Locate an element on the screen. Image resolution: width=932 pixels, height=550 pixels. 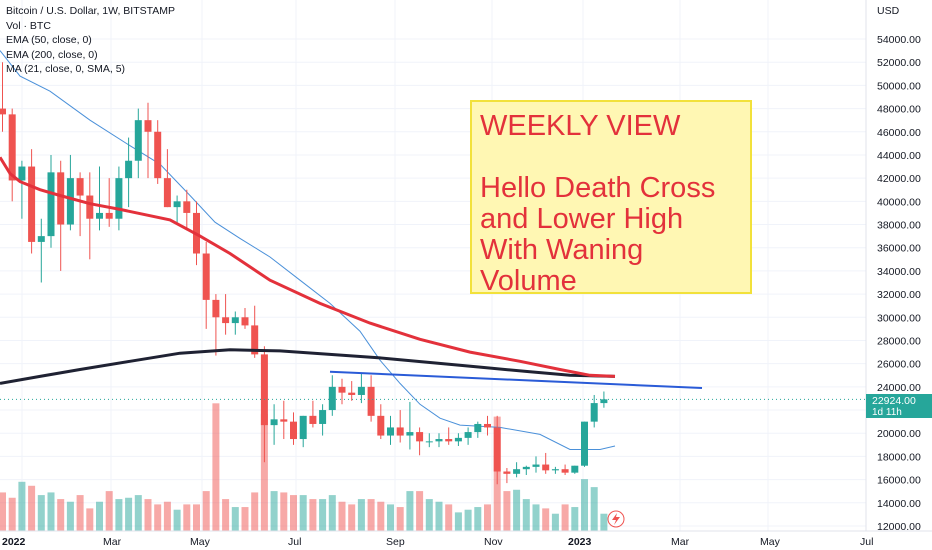
price-tick-label: 52000.00 is located at coordinates (899, 63).